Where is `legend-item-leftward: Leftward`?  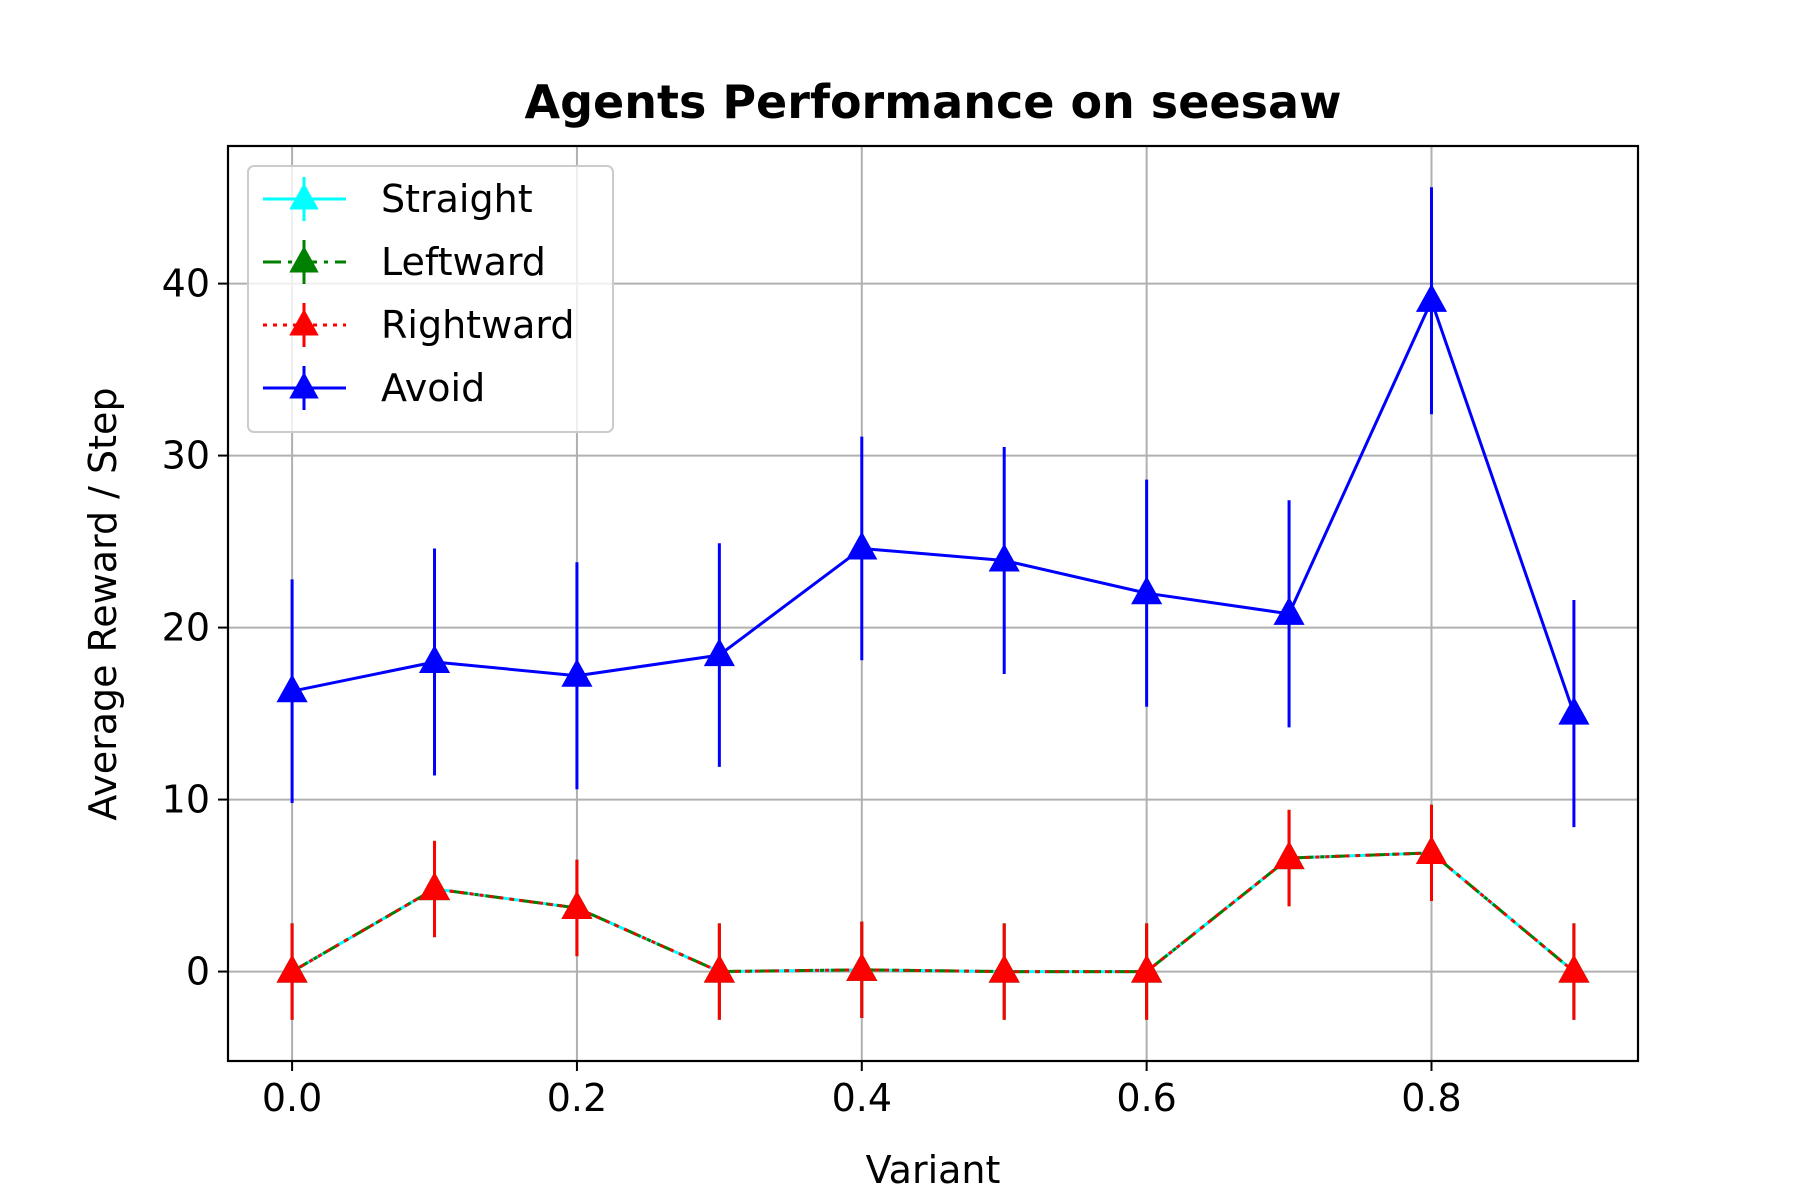 legend-item-leftward: Leftward is located at coordinates (404, 262).